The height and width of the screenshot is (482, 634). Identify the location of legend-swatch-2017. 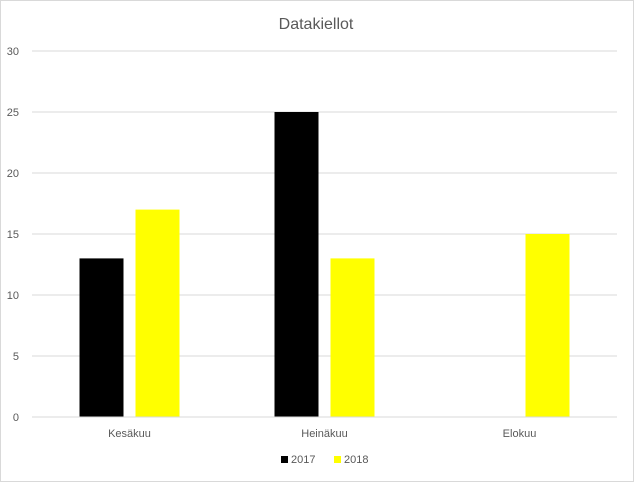
(284, 459).